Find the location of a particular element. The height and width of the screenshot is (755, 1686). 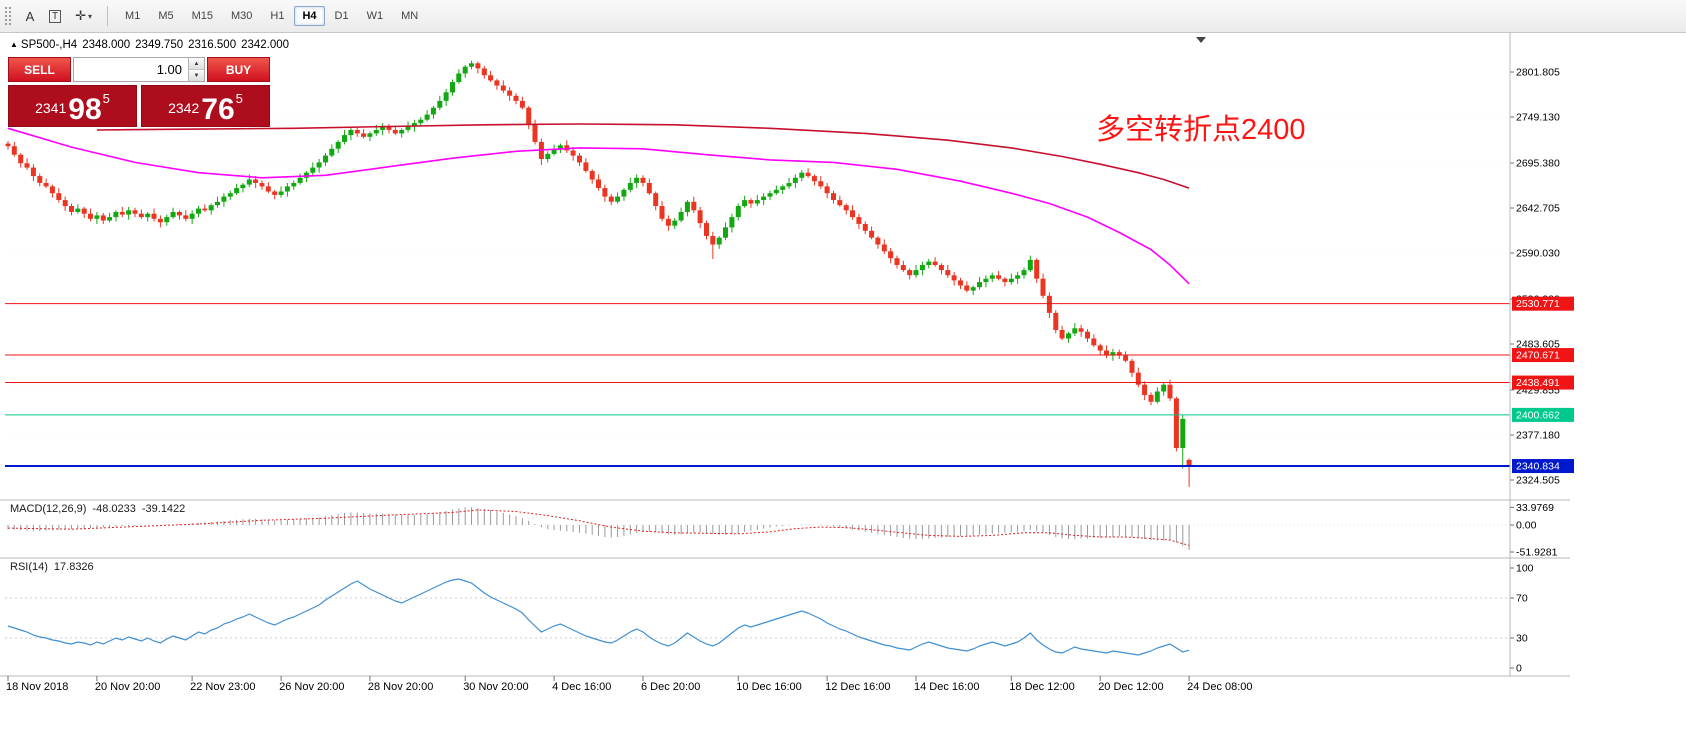

crosshair-icon: ✛ is located at coordinates (81, 15).